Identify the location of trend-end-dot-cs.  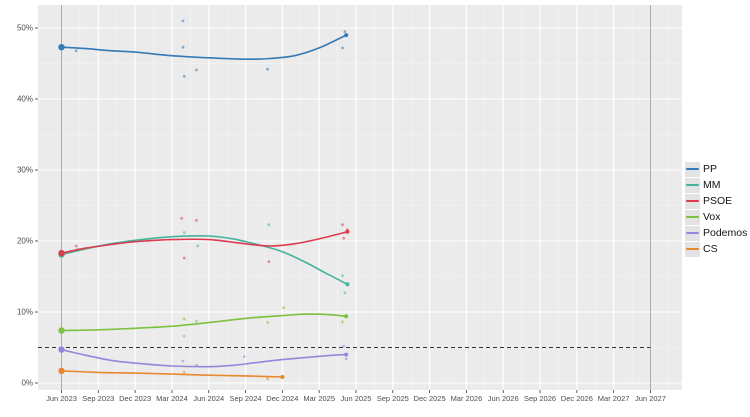
(282, 377).